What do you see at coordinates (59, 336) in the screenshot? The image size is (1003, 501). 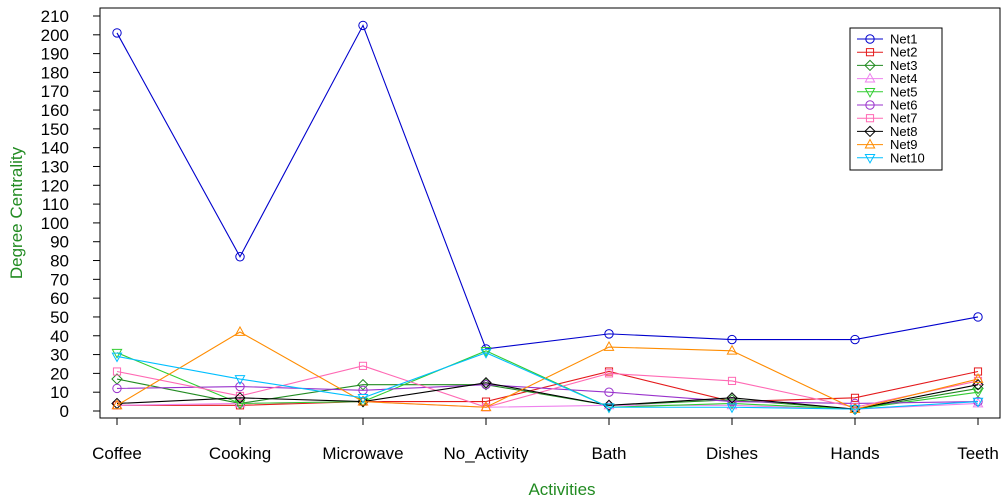 I see `y-tick-label: 40` at bounding box center [59, 336].